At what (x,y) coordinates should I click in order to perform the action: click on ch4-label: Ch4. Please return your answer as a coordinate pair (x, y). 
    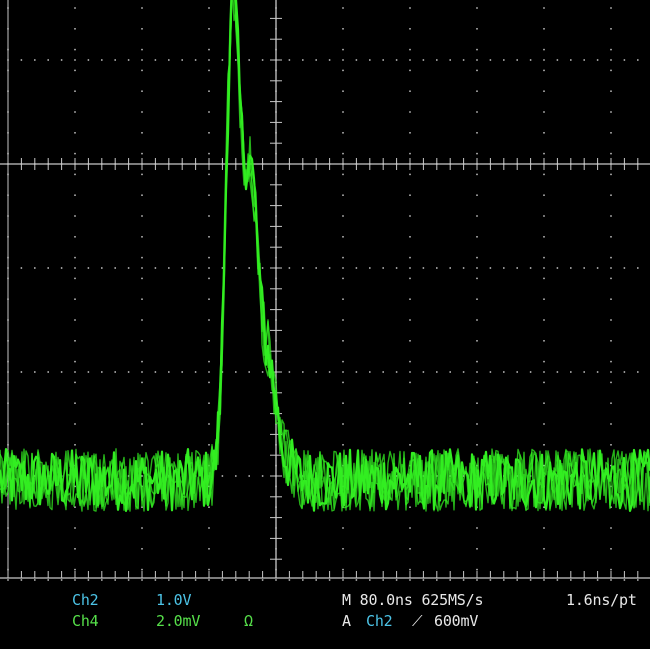
    Looking at the image, I should click on (85, 621).